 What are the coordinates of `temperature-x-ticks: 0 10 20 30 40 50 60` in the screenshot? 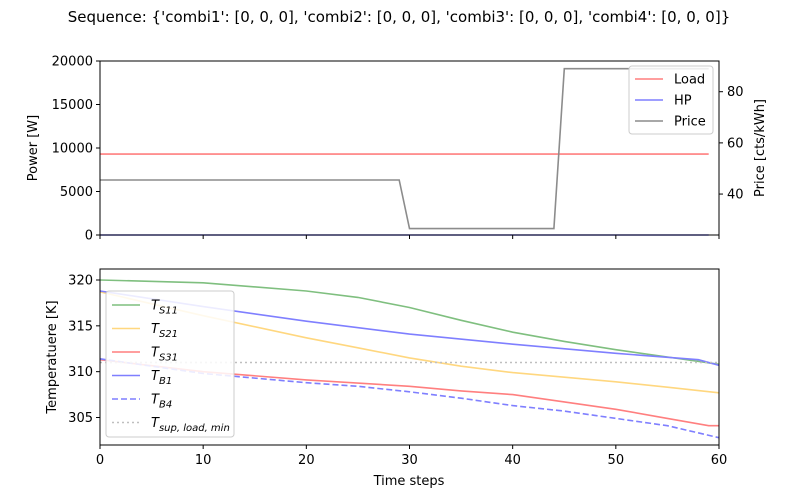 It's located at (411, 456).